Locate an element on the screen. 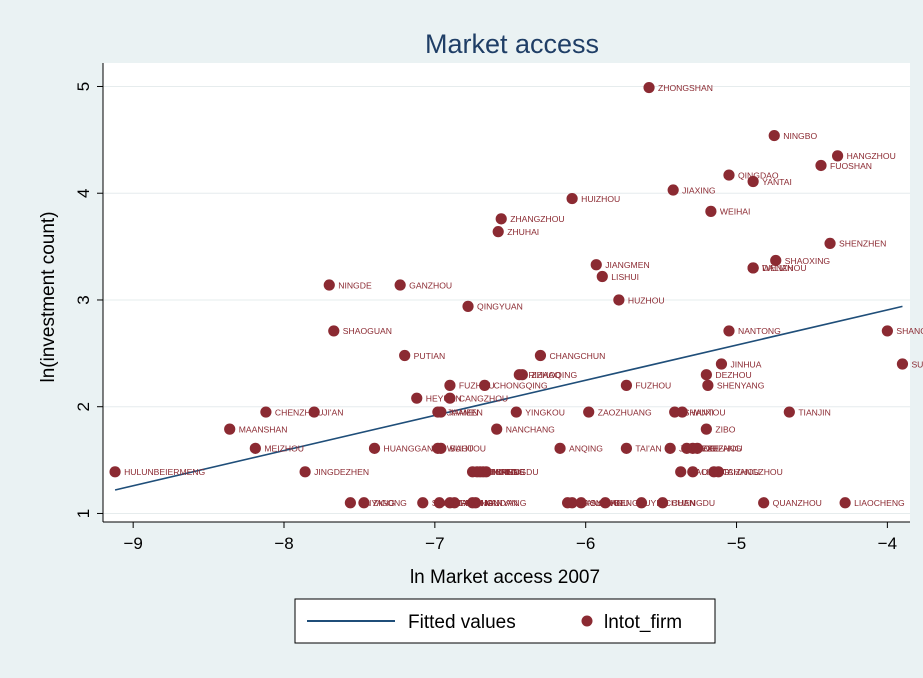 Image resolution: width=923 pixels, height=678 pixels. point-label: QUANZHOU is located at coordinates (797, 503).